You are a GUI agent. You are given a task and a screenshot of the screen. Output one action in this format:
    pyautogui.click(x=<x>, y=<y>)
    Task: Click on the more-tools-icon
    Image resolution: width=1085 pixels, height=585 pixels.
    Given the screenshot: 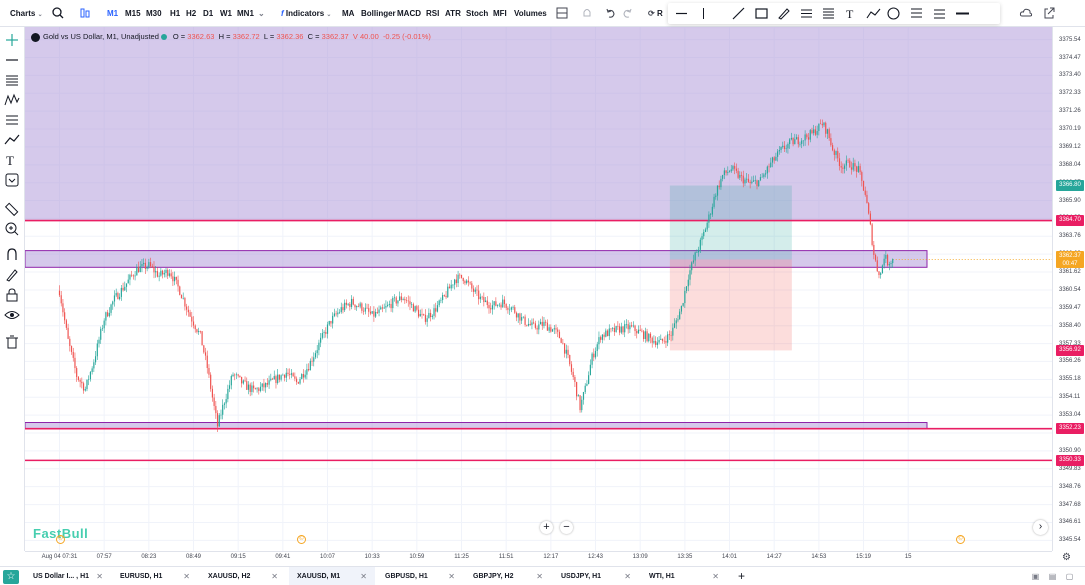 What is the action you would take?
    pyautogui.click(x=12, y=180)
    